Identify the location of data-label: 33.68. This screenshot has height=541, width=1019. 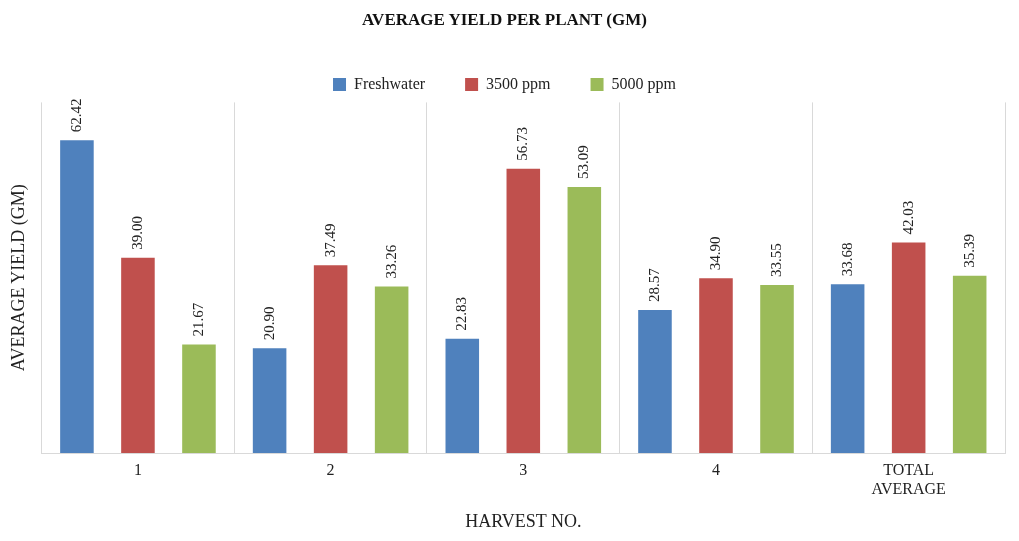
(846, 259).